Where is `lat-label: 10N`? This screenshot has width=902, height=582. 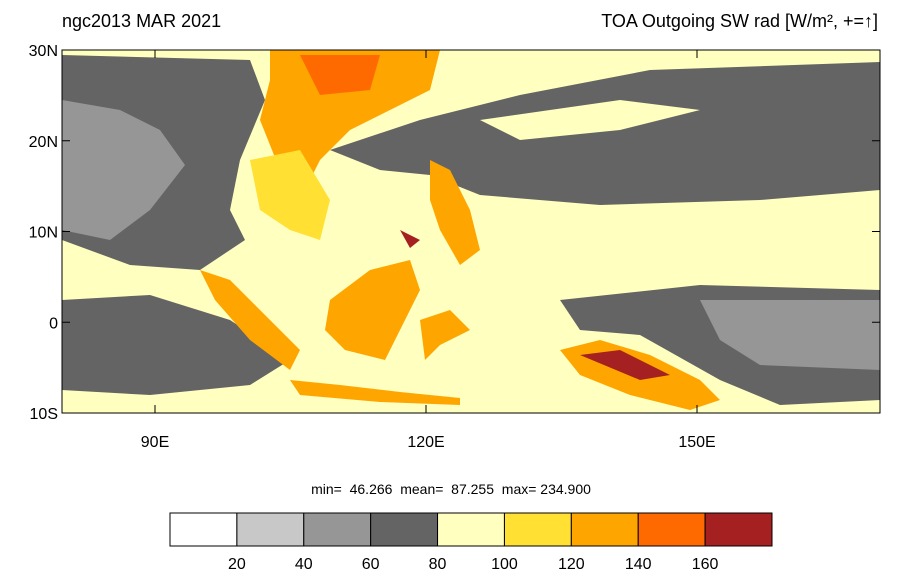
lat-label: 10N is located at coordinates (43, 233).